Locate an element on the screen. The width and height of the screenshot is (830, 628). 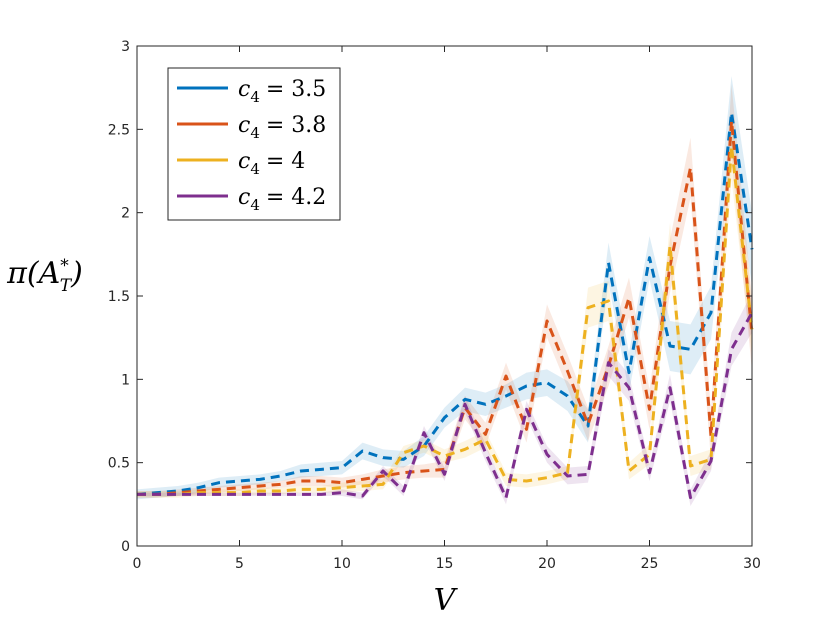
y-tick-label: 1 is located at coordinates (125, 380).